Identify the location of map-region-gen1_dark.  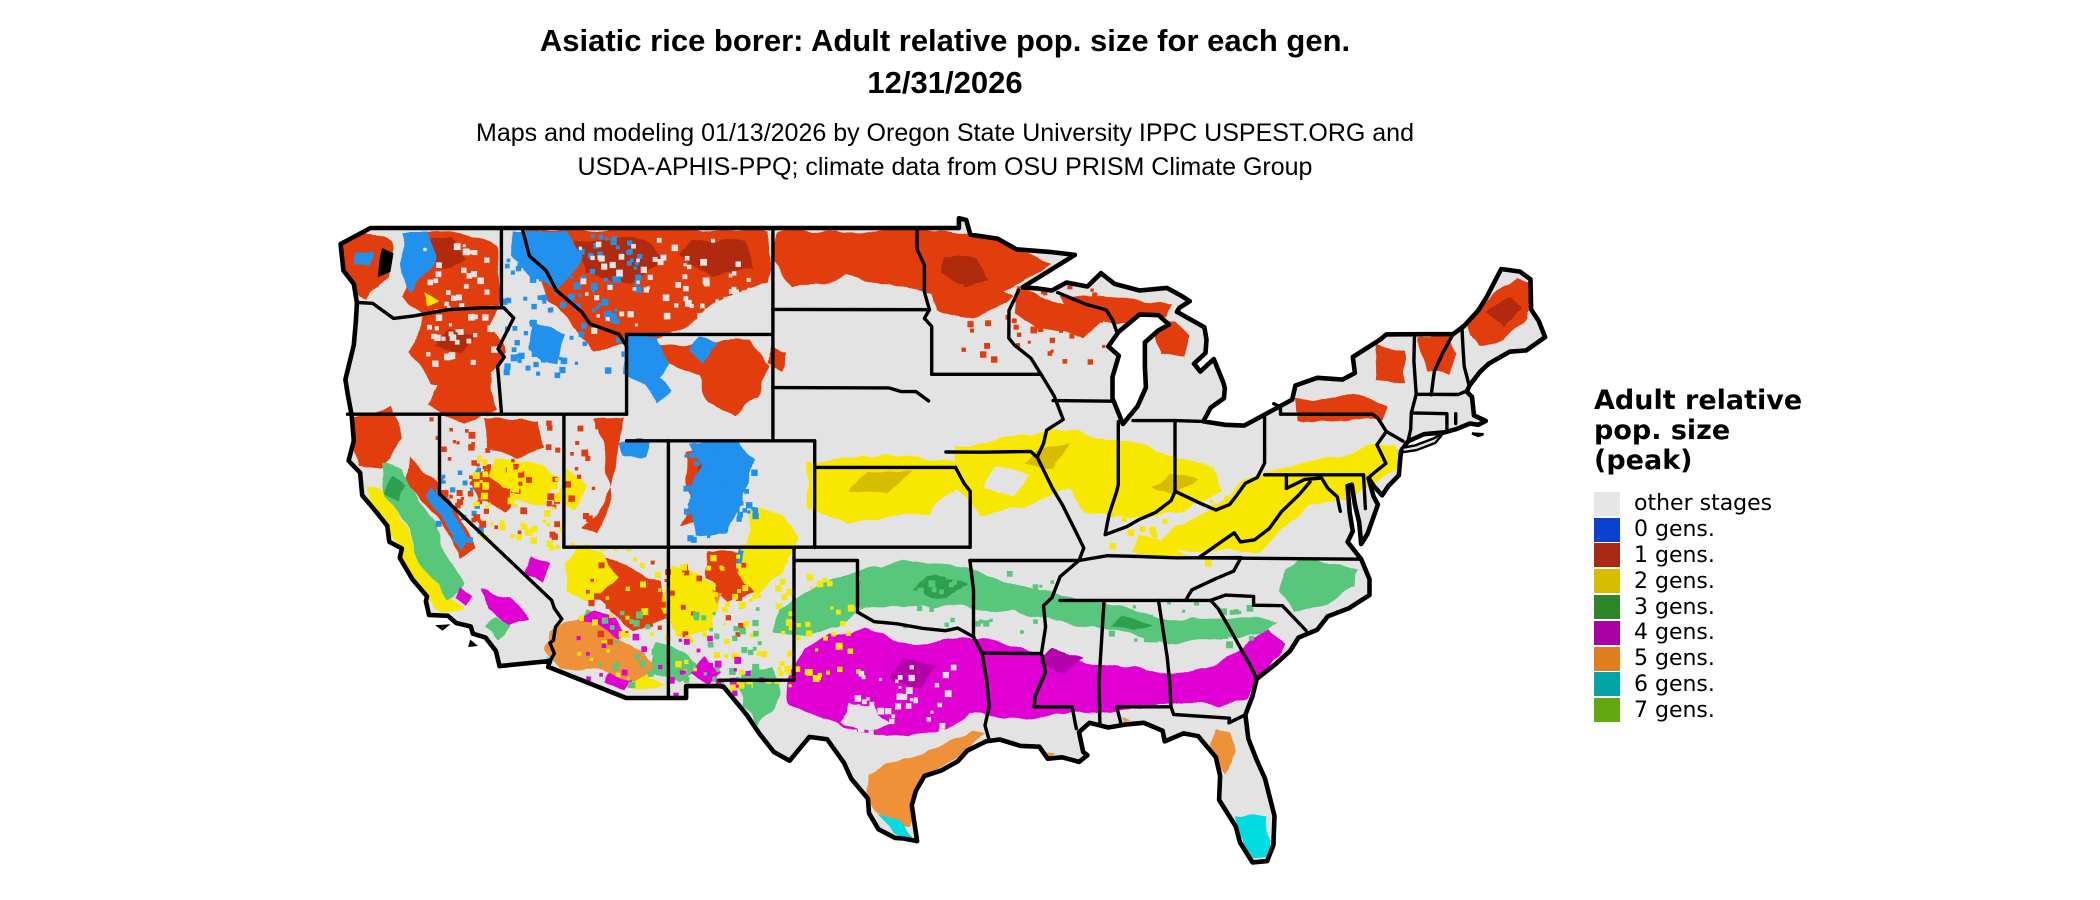
(716, 257).